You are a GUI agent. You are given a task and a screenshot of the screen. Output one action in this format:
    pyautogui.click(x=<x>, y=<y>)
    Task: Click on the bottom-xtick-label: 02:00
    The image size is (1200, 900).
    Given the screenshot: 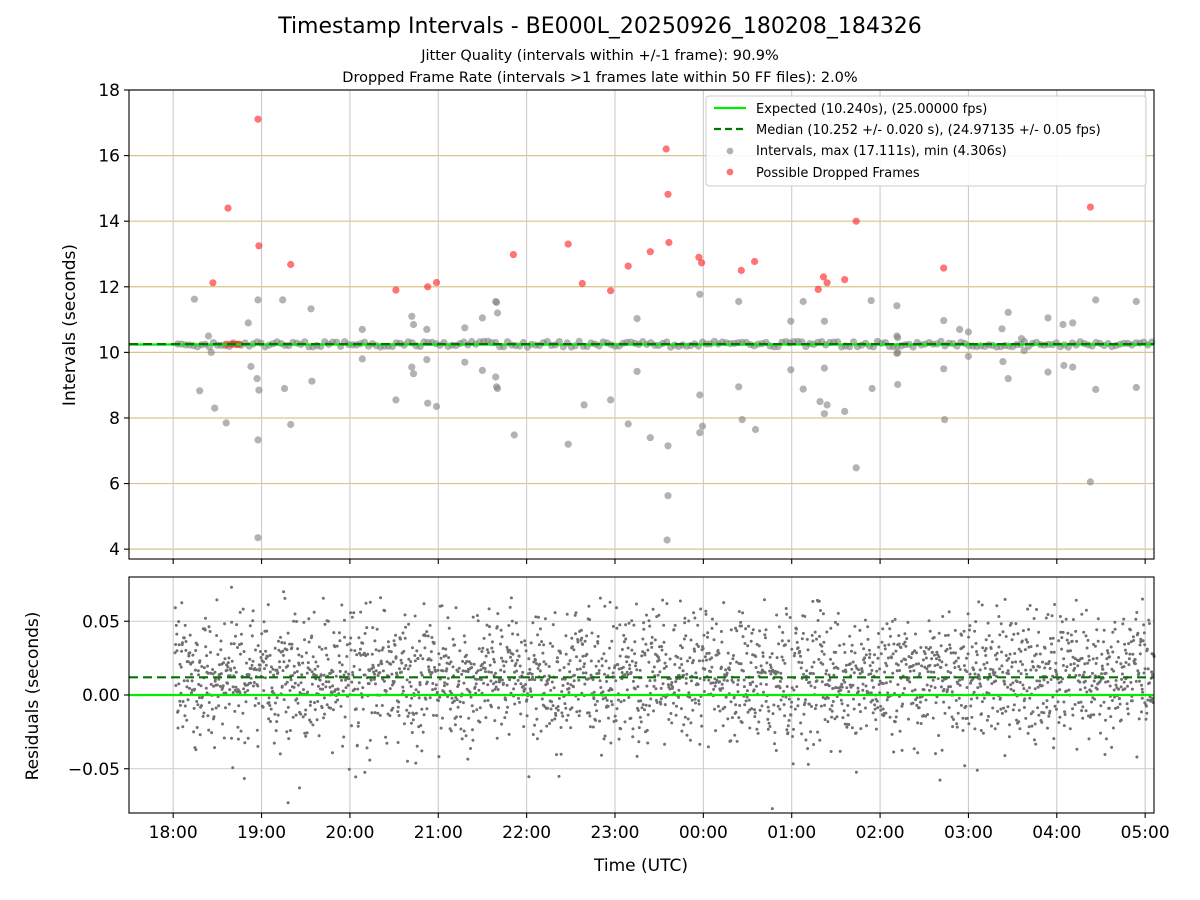 What is the action you would take?
    pyautogui.click(x=880, y=833)
    